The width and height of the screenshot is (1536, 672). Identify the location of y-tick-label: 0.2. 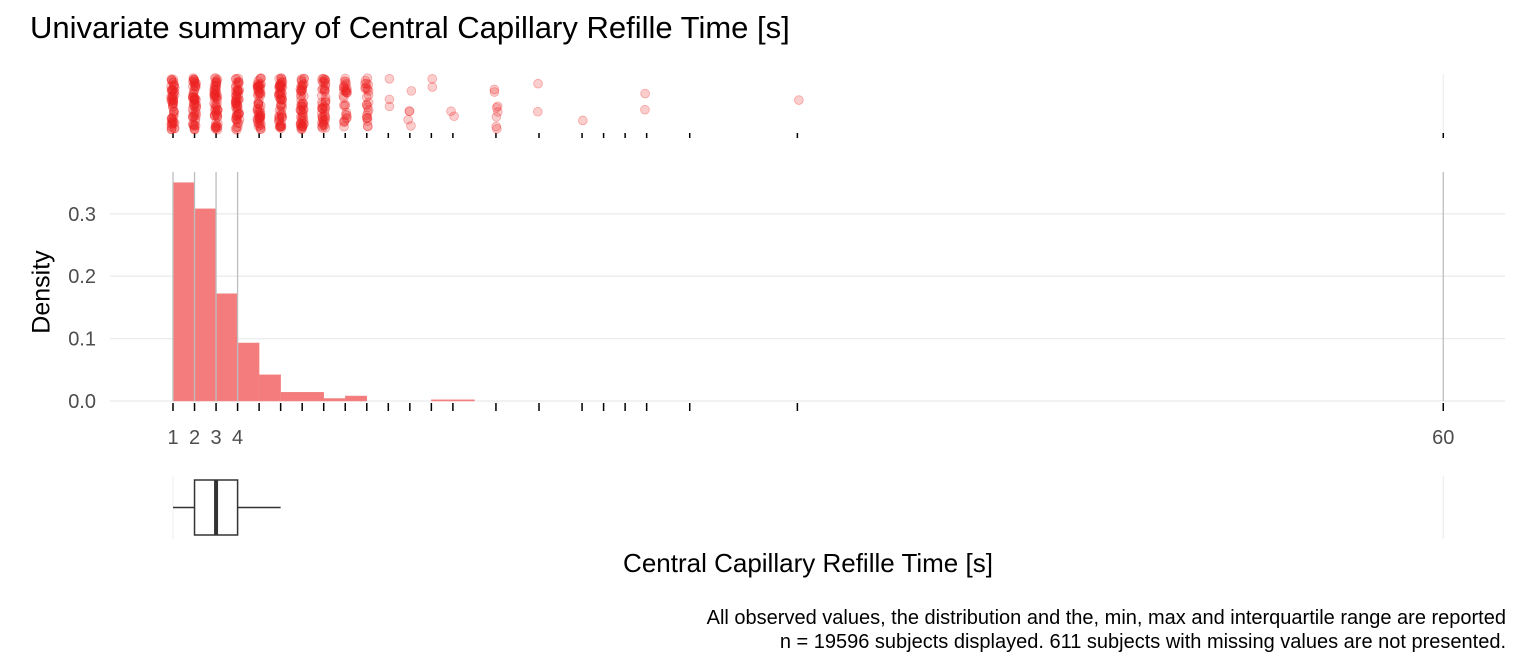
(82, 277).